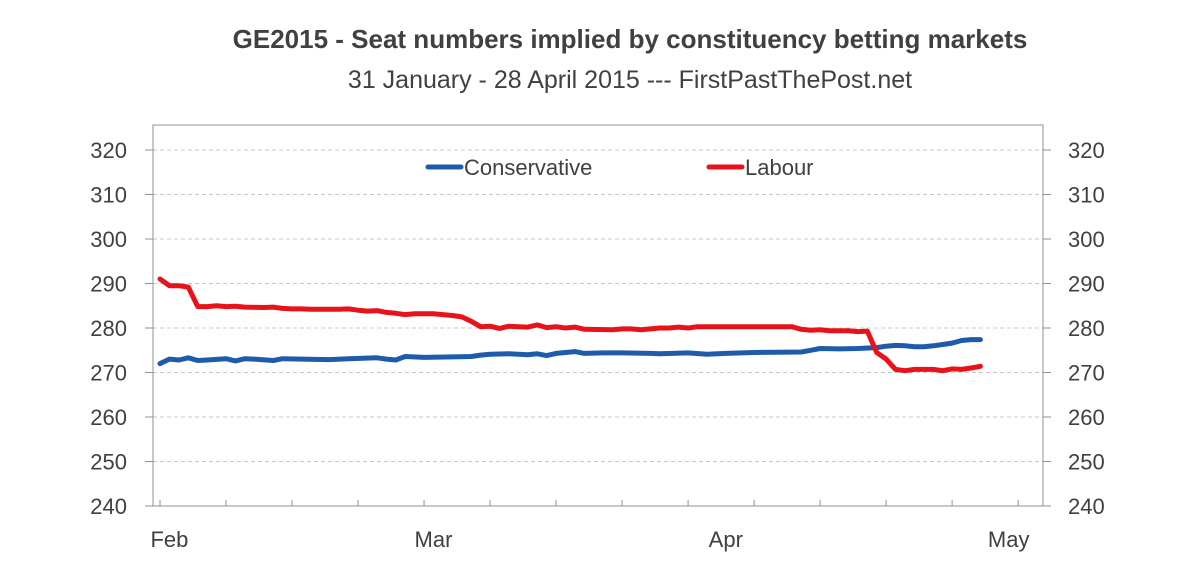 The width and height of the screenshot is (1188, 586). What do you see at coordinates (434, 539) in the screenshot?
I see `x-tick-label: Mar` at bounding box center [434, 539].